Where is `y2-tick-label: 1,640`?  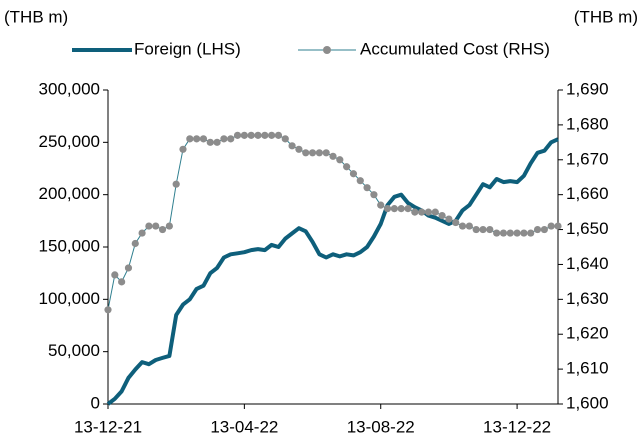 y2-tick-label: 1,640 is located at coordinates (587, 263).